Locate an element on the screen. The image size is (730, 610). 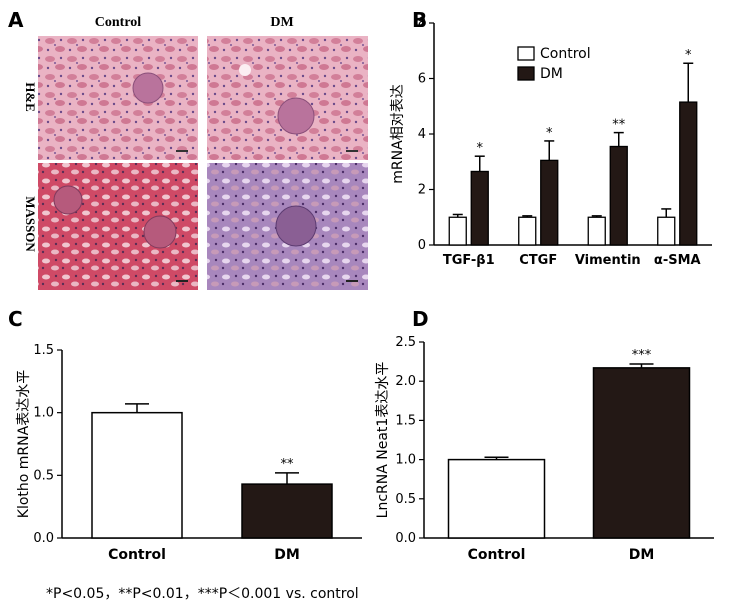
micrograph-he-dm is located at coordinates (287, 98).